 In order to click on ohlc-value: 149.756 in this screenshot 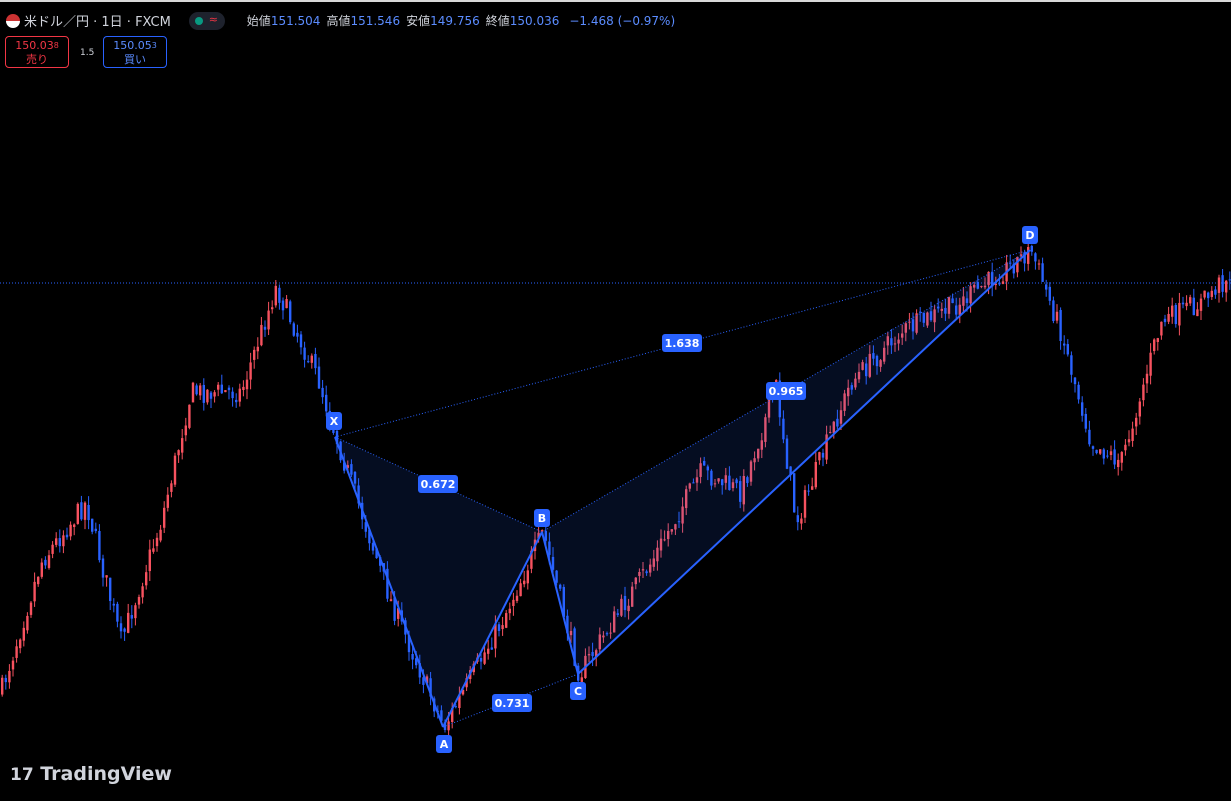, I will do `click(455, 21)`.